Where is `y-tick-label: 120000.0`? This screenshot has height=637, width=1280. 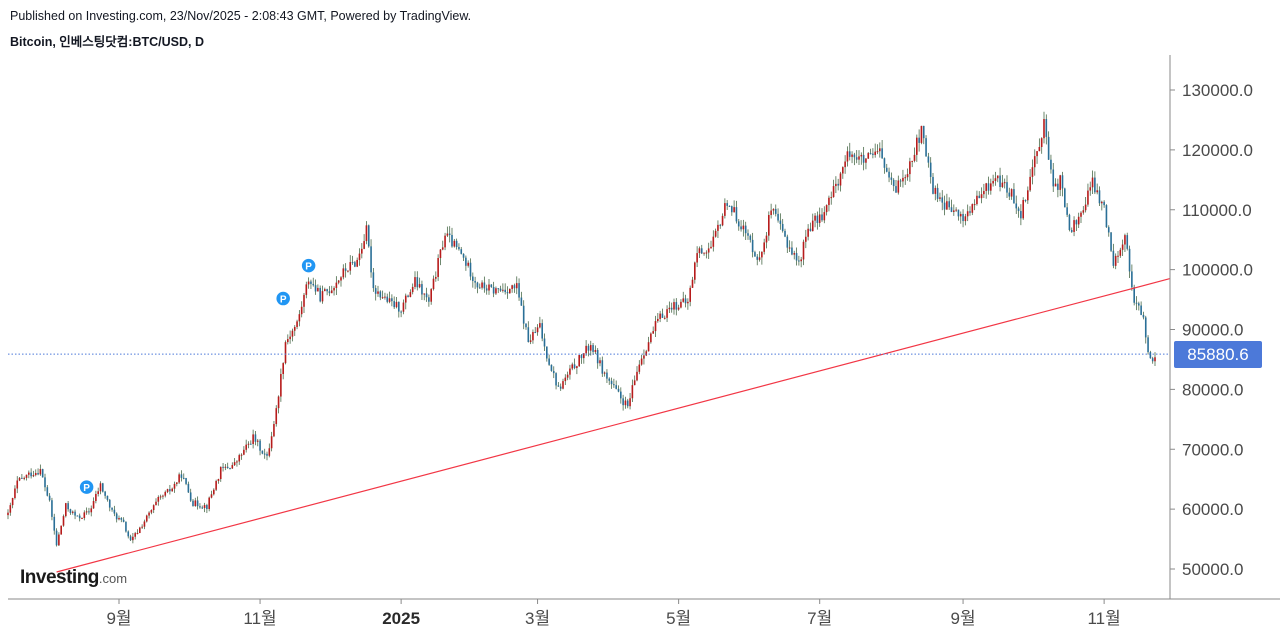
y-tick-label: 120000.0 is located at coordinates (1217, 150).